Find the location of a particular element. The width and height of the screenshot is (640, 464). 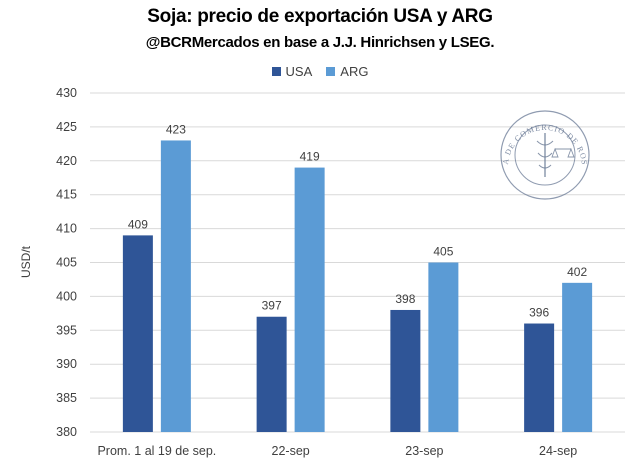

legend-swatch-arg is located at coordinates (331, 71).